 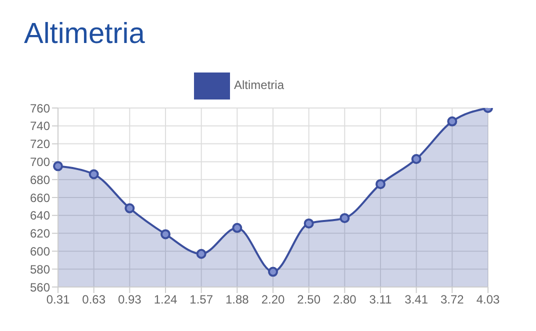 What do you see at coordinates (84, 34) in the screenshot?
I see `chart-title: Altimetria` at bounding box center [84, 34].